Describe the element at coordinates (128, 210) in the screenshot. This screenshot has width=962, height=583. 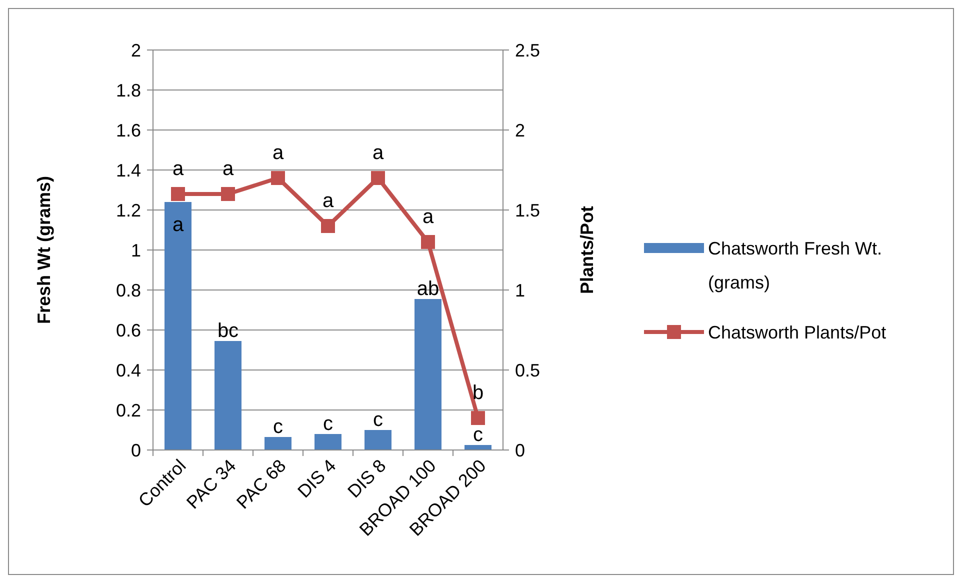
I see `y-tick-label: 1.2` at that location.